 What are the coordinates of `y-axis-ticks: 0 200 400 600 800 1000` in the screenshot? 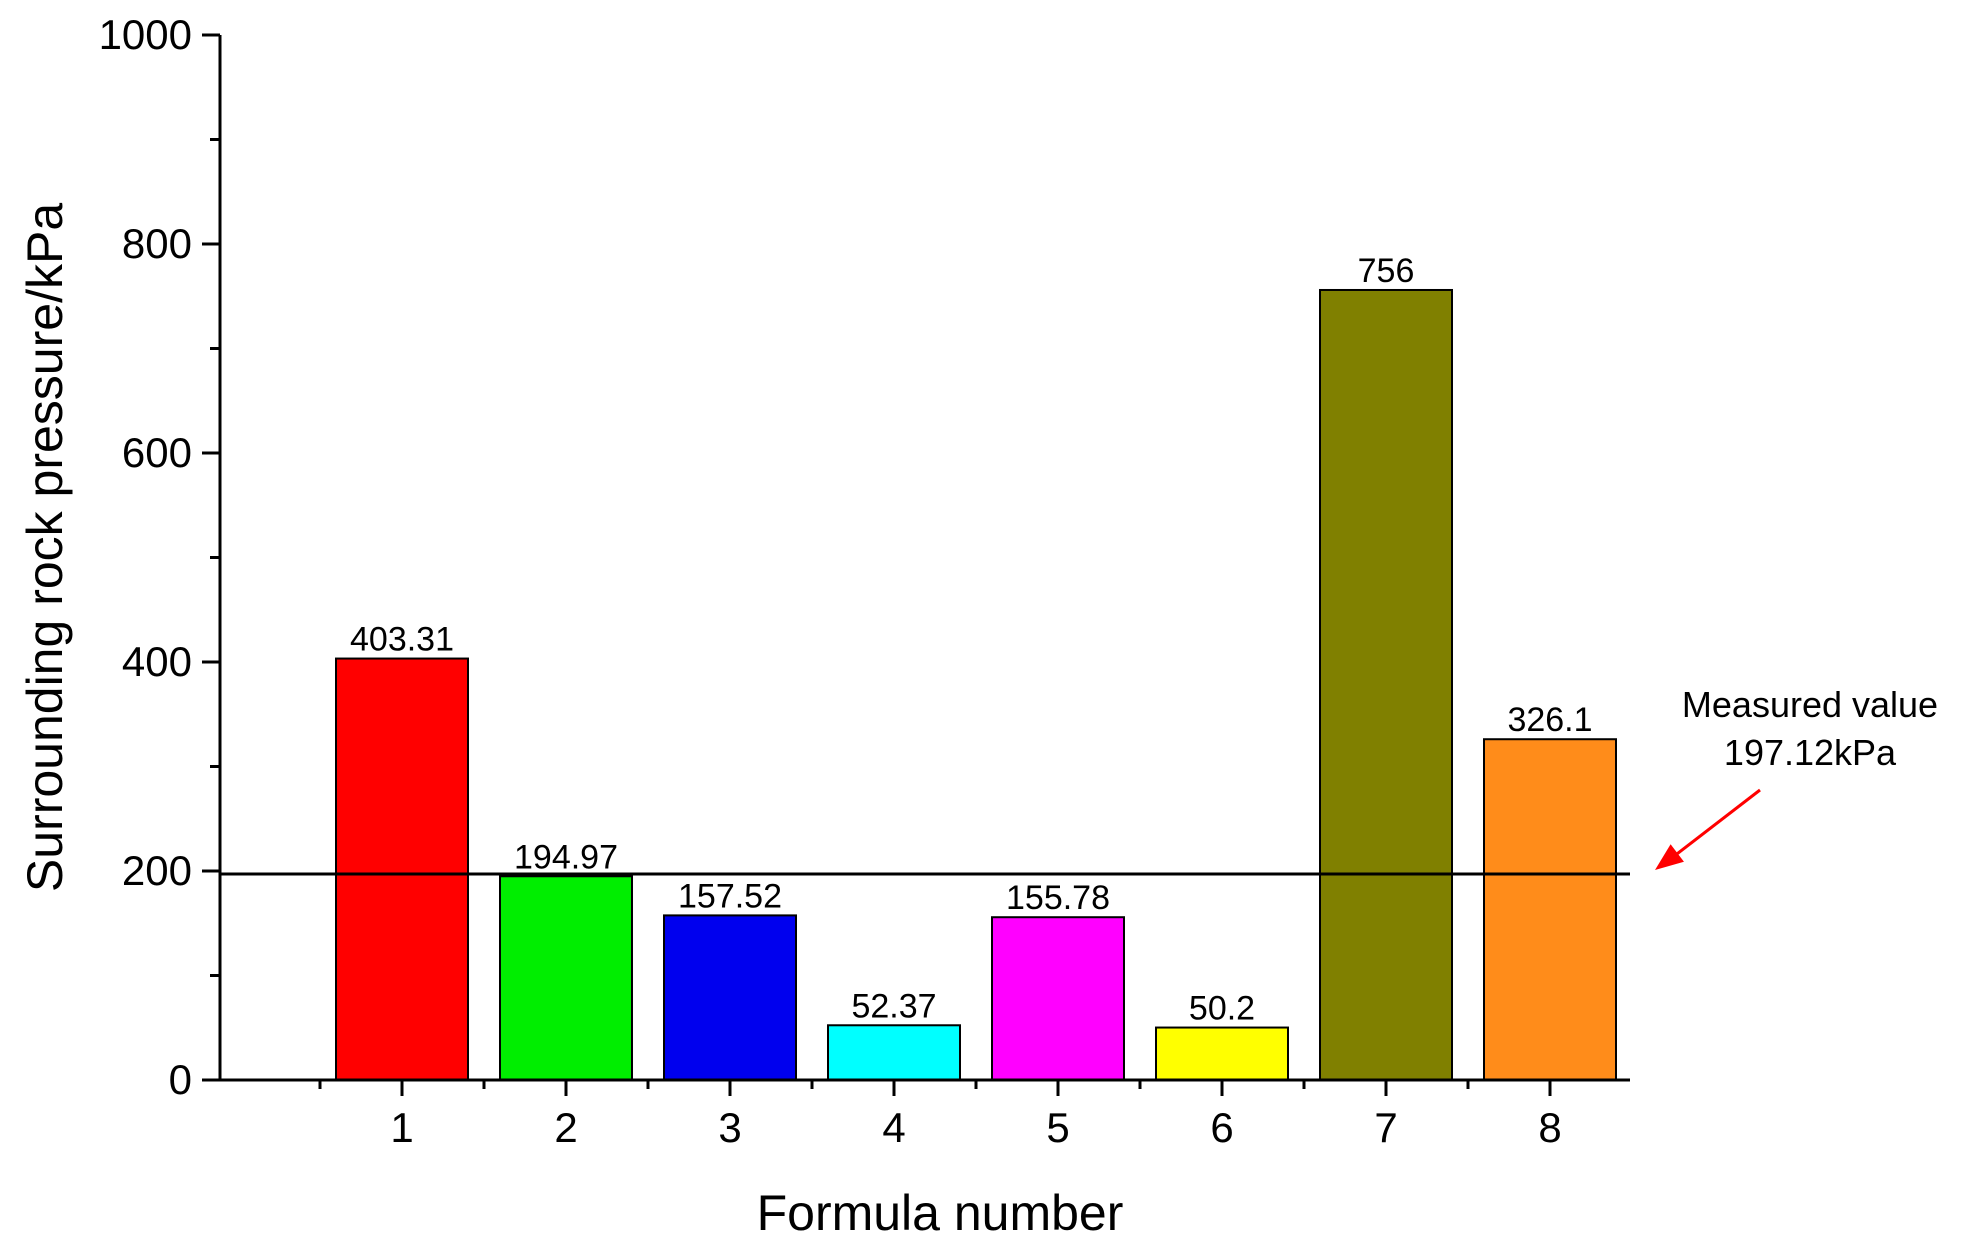 It's located at (159, 557).